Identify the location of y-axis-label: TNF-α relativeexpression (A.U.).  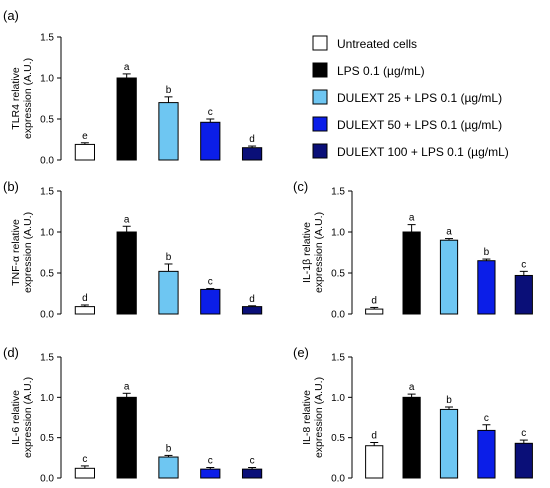
(22, 252).